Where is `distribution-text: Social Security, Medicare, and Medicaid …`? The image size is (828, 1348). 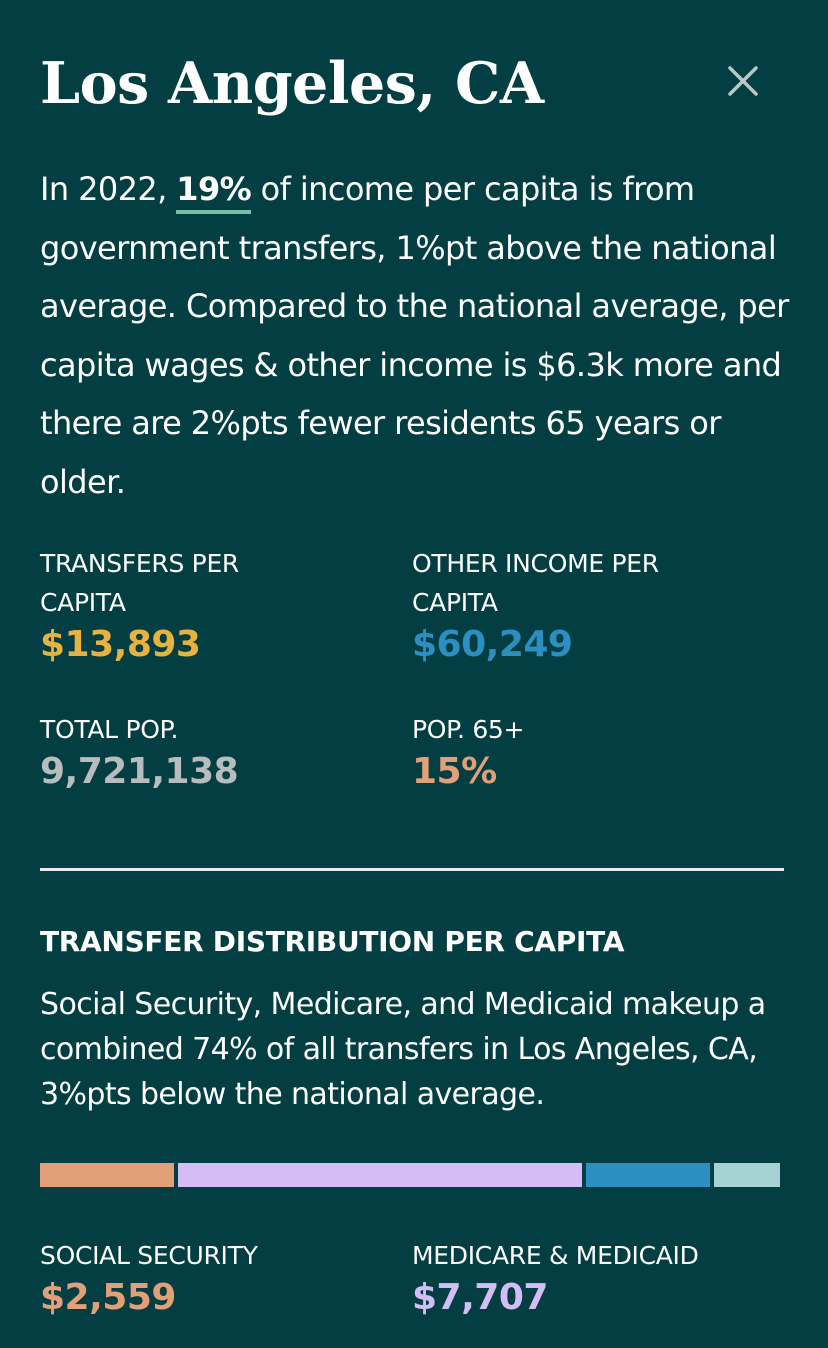 distribution-text: Social Security, Medicare, and Medicaid … is located at coordinates (403, 1049).